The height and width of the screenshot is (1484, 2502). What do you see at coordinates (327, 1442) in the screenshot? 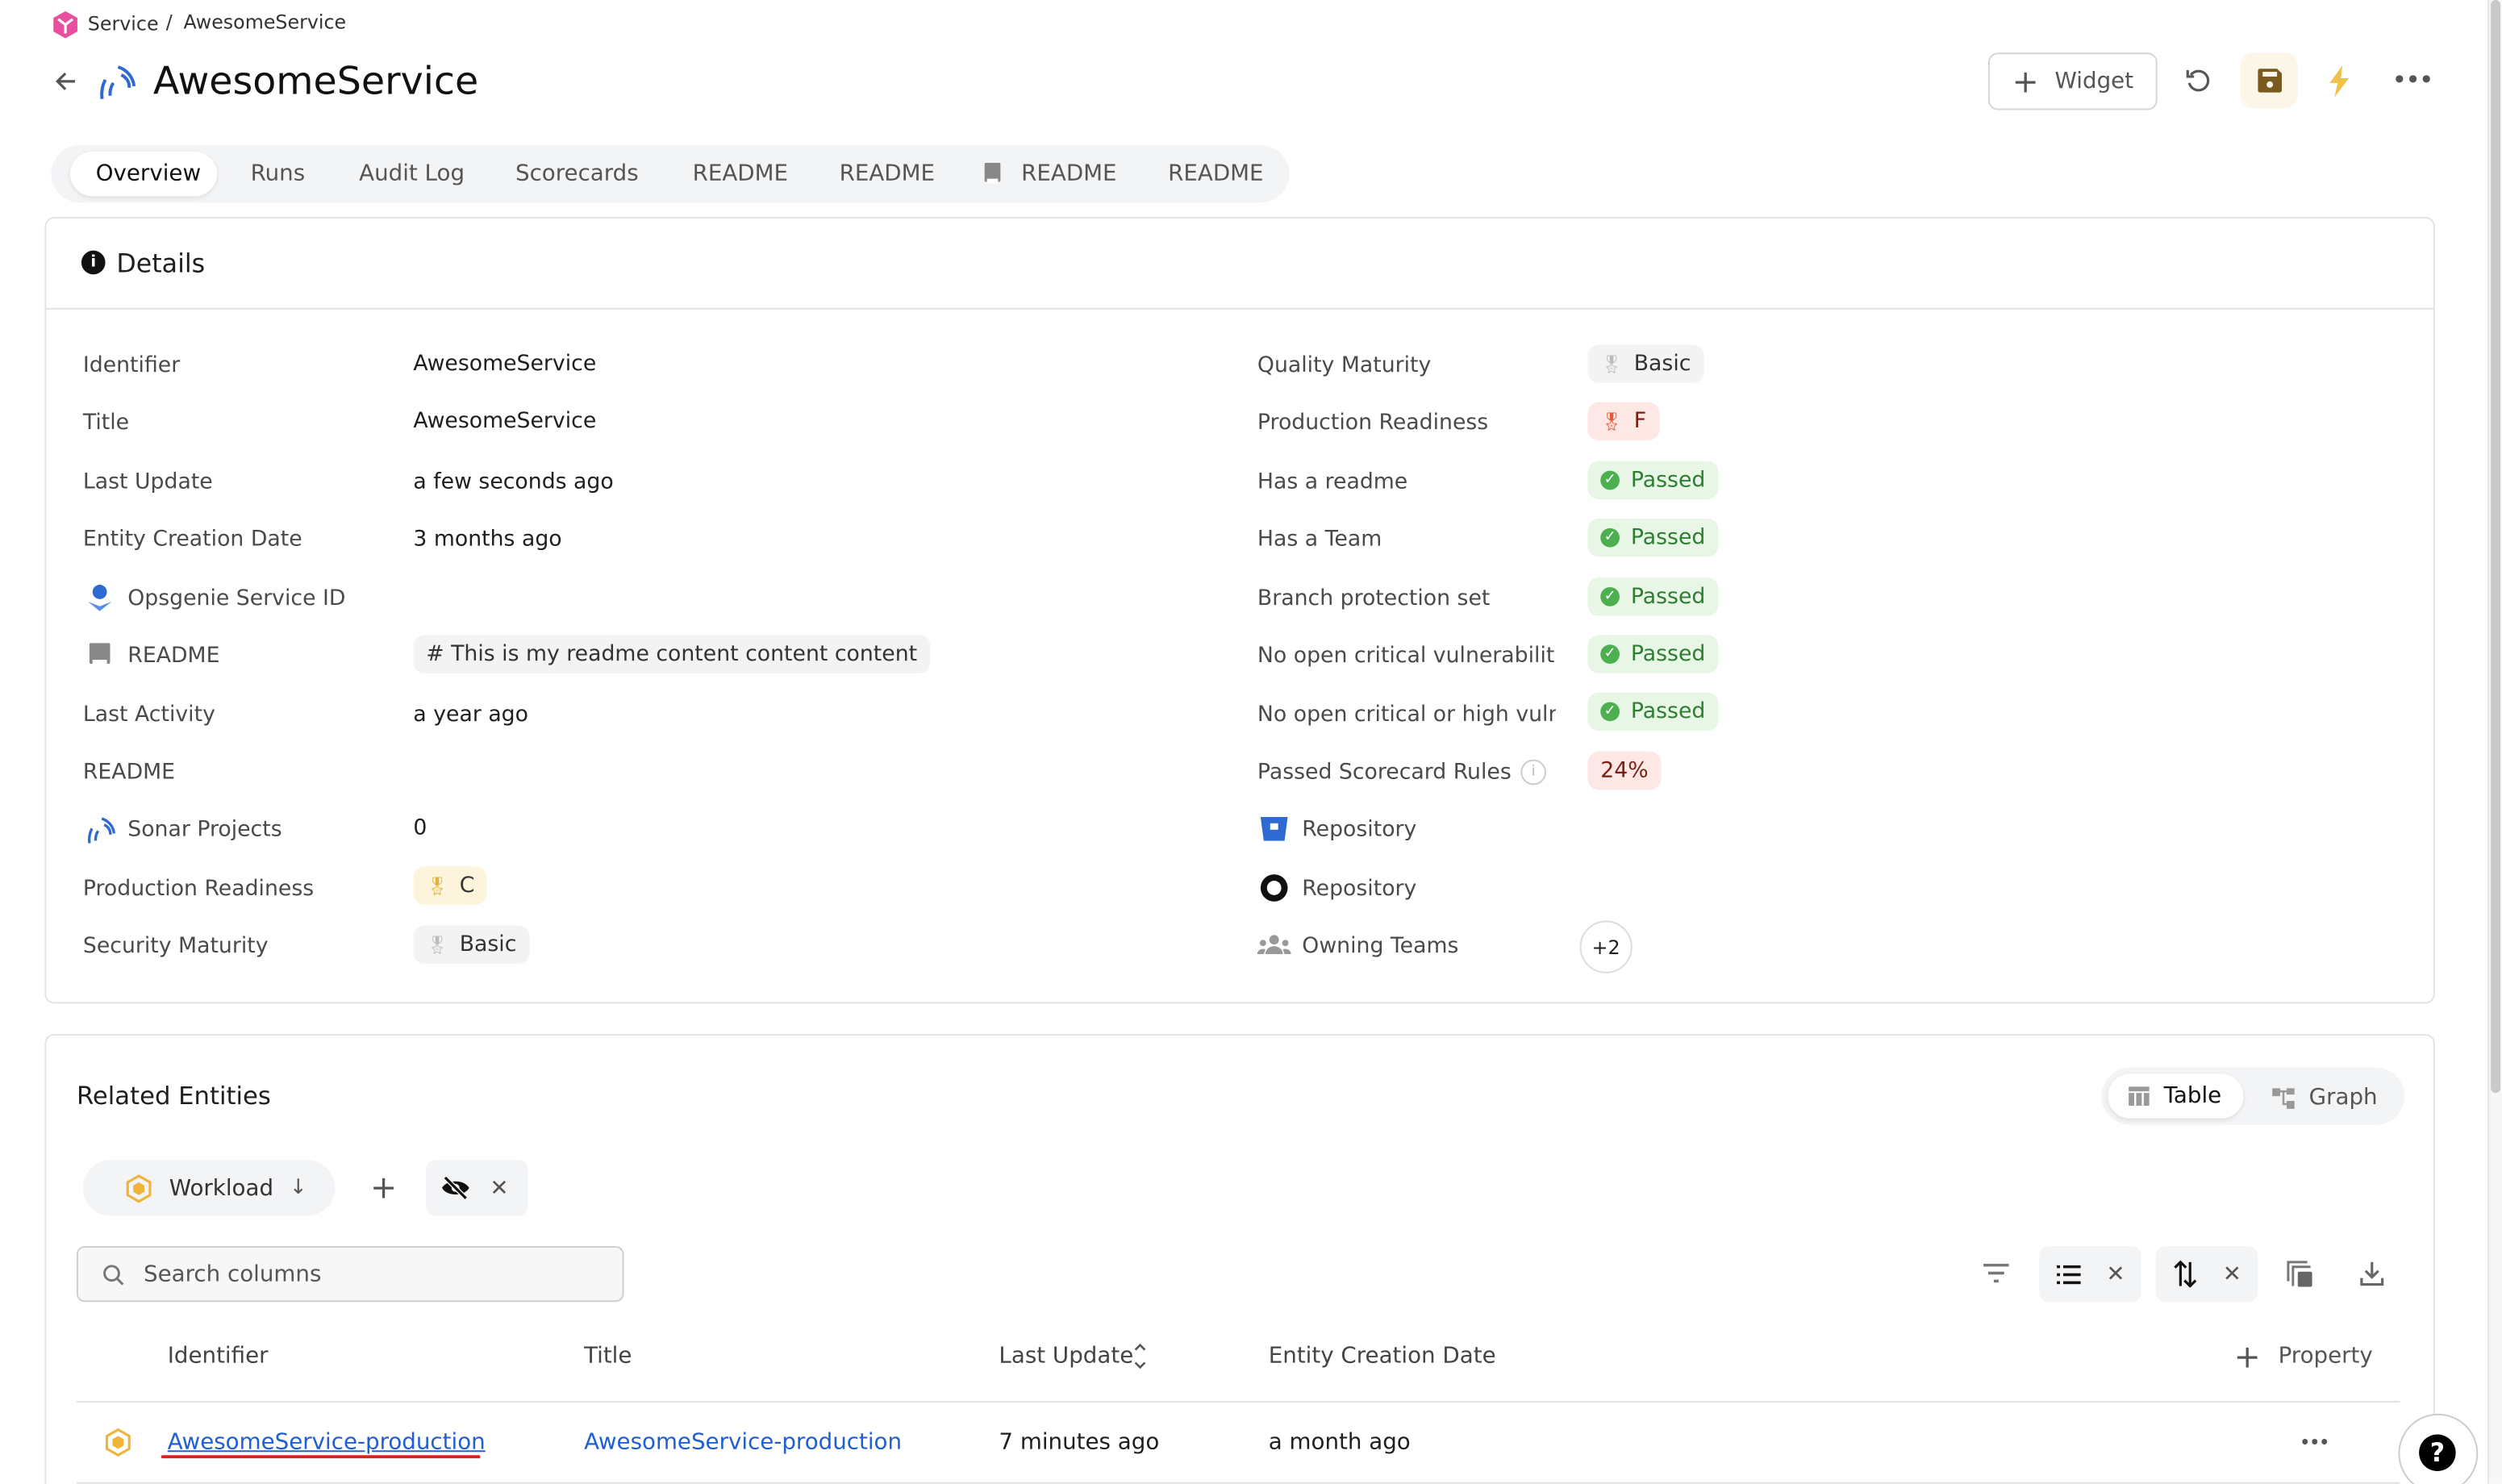
I see `row-identifier-link: AwesomeService-production` at bounding box center [327, 1442].